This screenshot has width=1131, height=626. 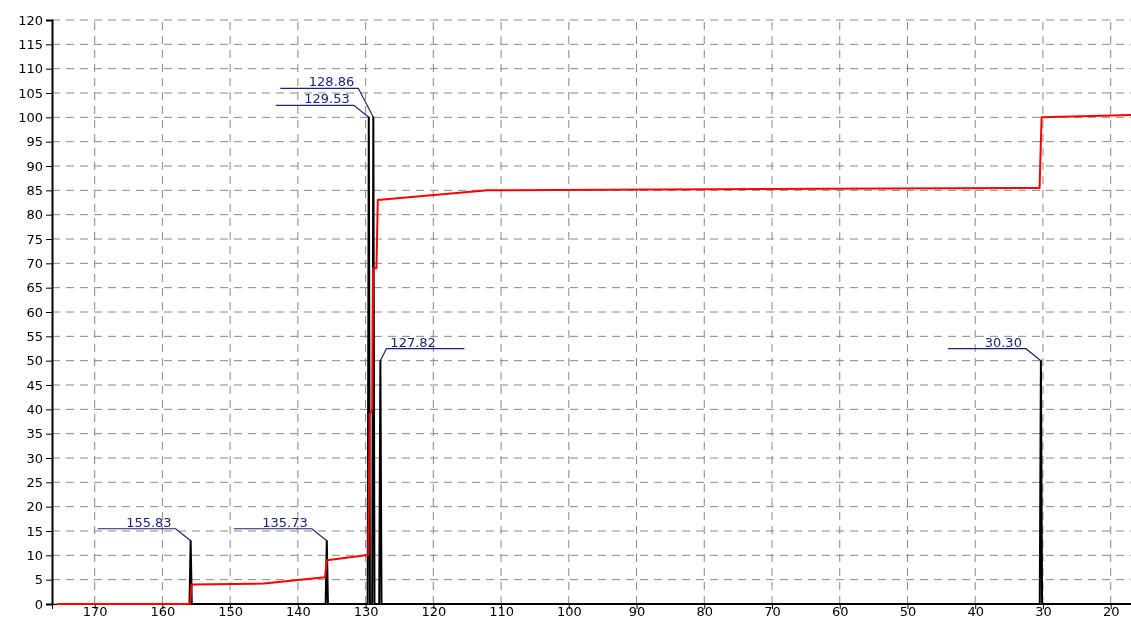 What do you see at coordinates (30, 69) in the screenshot?
I see `y-tick-label: 110` at bounding box center [30, 69].